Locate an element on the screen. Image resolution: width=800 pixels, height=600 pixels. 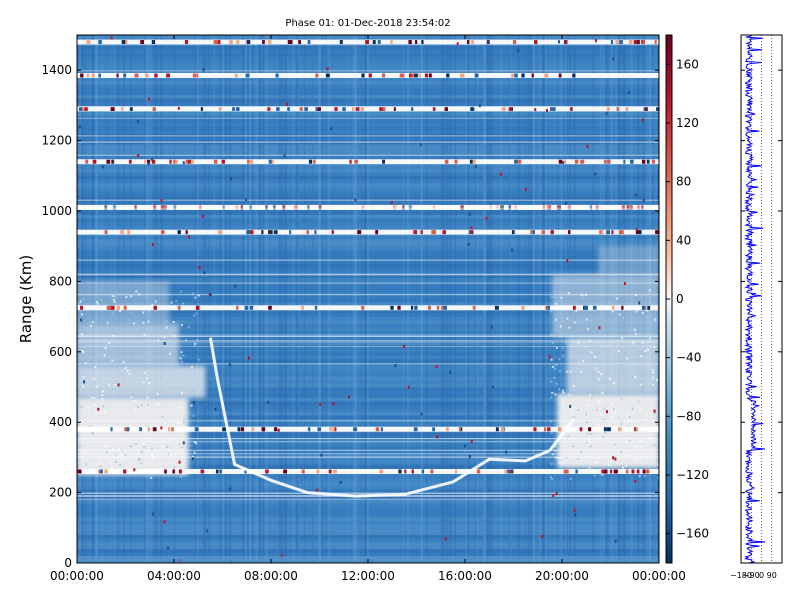
profile-panel: −180−90 0 90 is located at coordinates (756, 307).